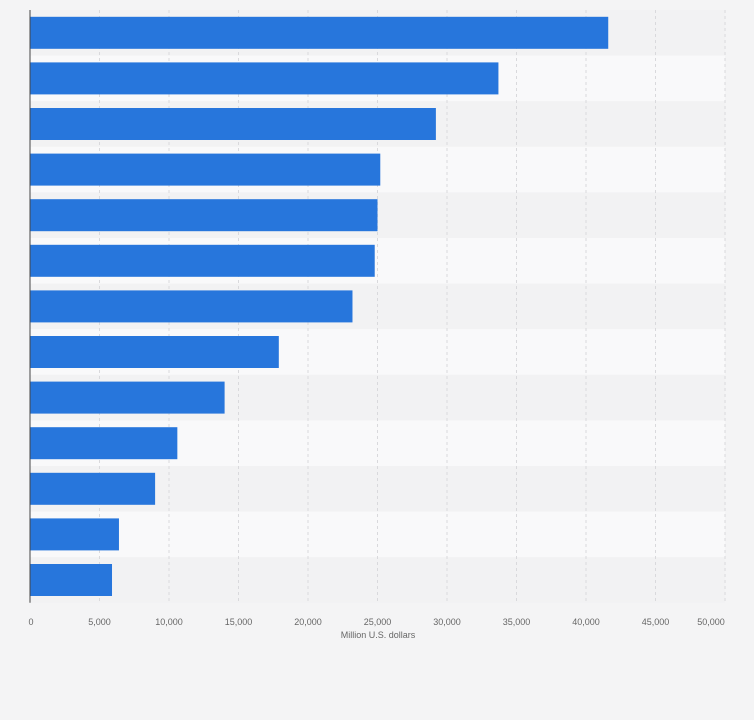 The width and height of the screenshot is (754, 720). I want to click on x-axis-title: Million U.S. dollars, so click(378, 635).